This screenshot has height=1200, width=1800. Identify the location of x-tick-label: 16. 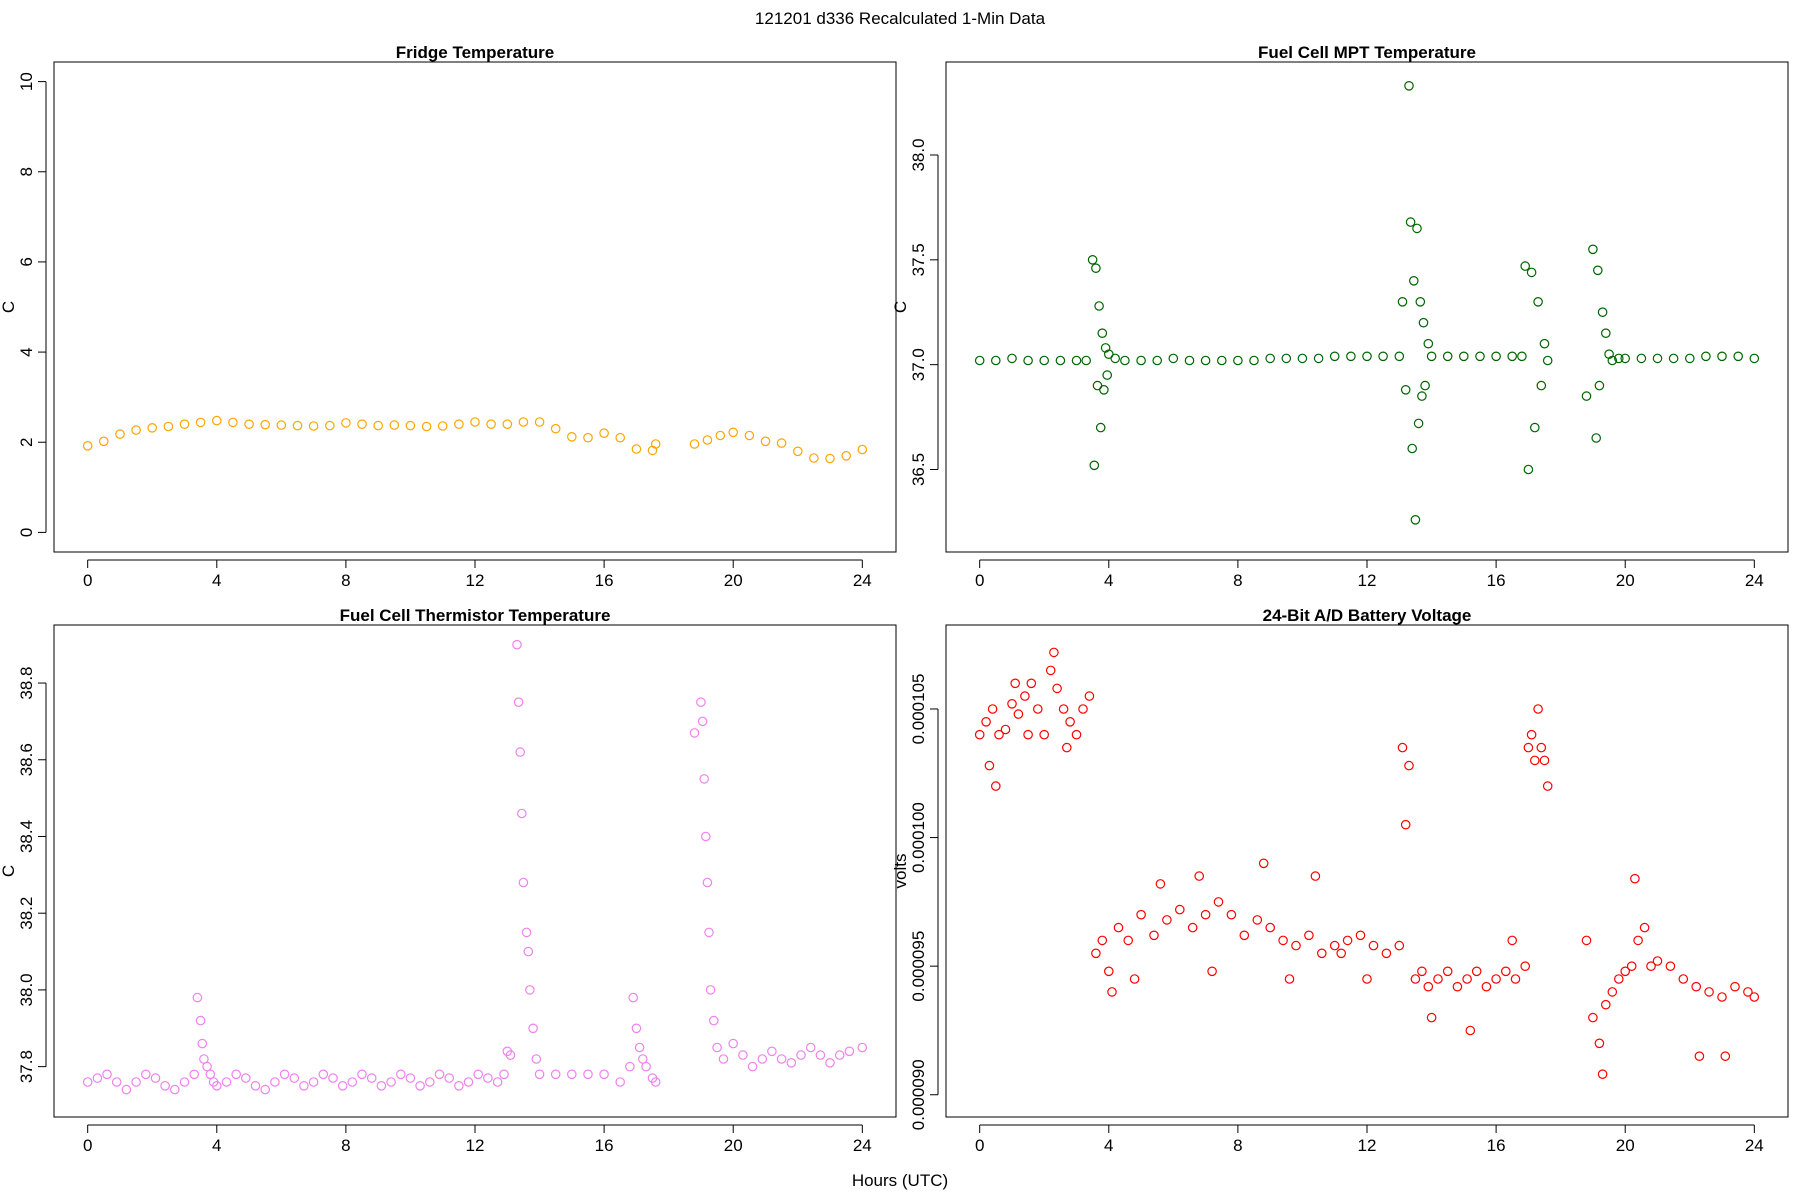
(604, 580).